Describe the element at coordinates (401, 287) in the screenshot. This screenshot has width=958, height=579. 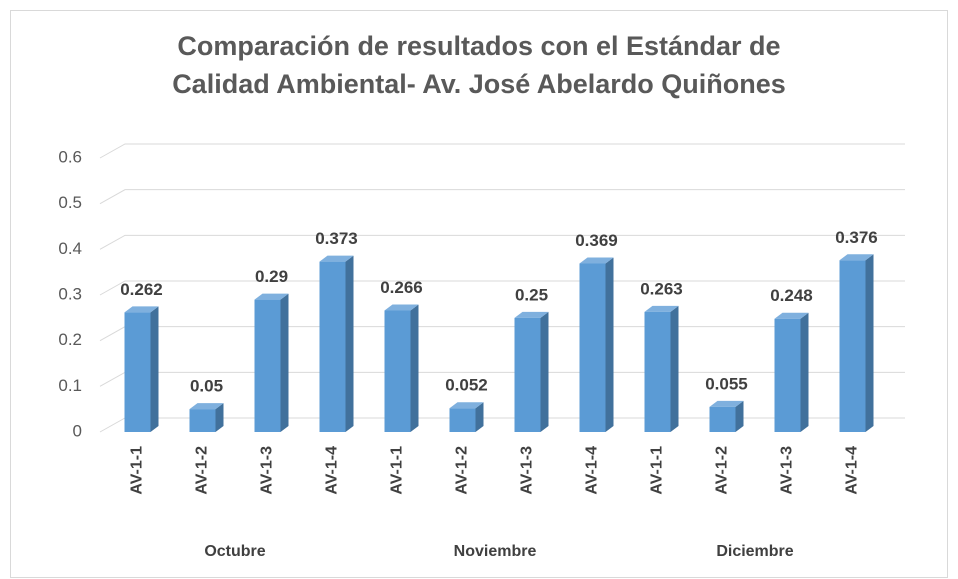
I see `value-label: 0.266` at that location.